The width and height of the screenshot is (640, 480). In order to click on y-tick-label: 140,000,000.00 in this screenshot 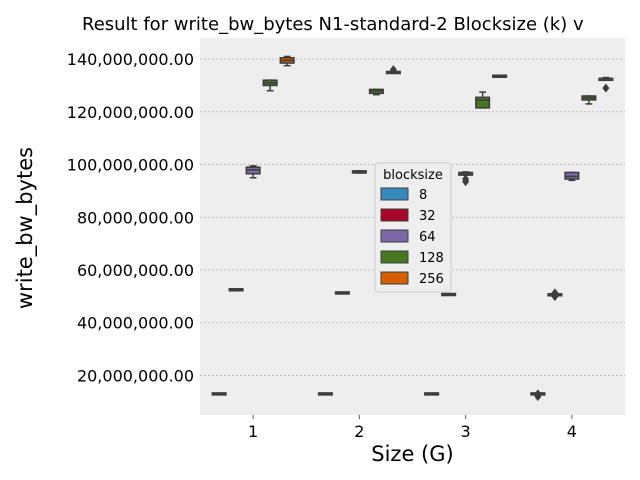, I will do `click(130, 59)`.